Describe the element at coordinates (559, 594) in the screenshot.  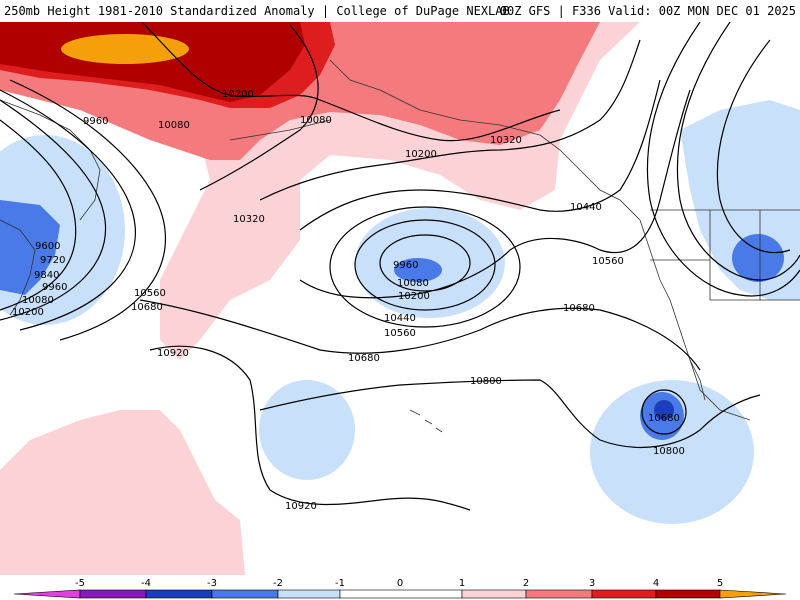
I see `colorbar-swatch-pos2` at that location.